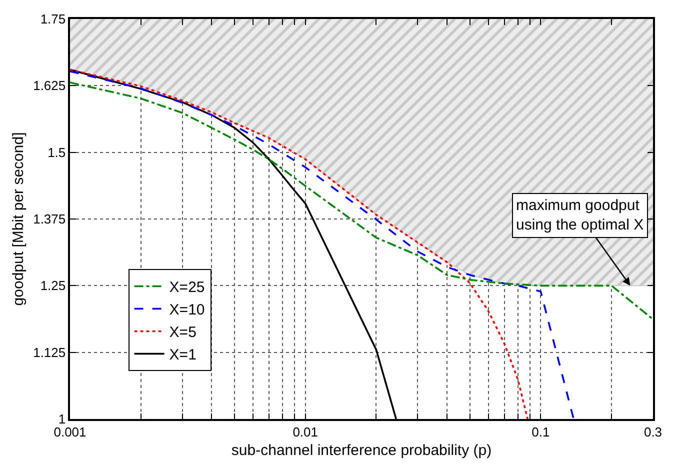 The image size is (674, 468). I want to click on y-tick-label: 1.5, so click(57, 152).